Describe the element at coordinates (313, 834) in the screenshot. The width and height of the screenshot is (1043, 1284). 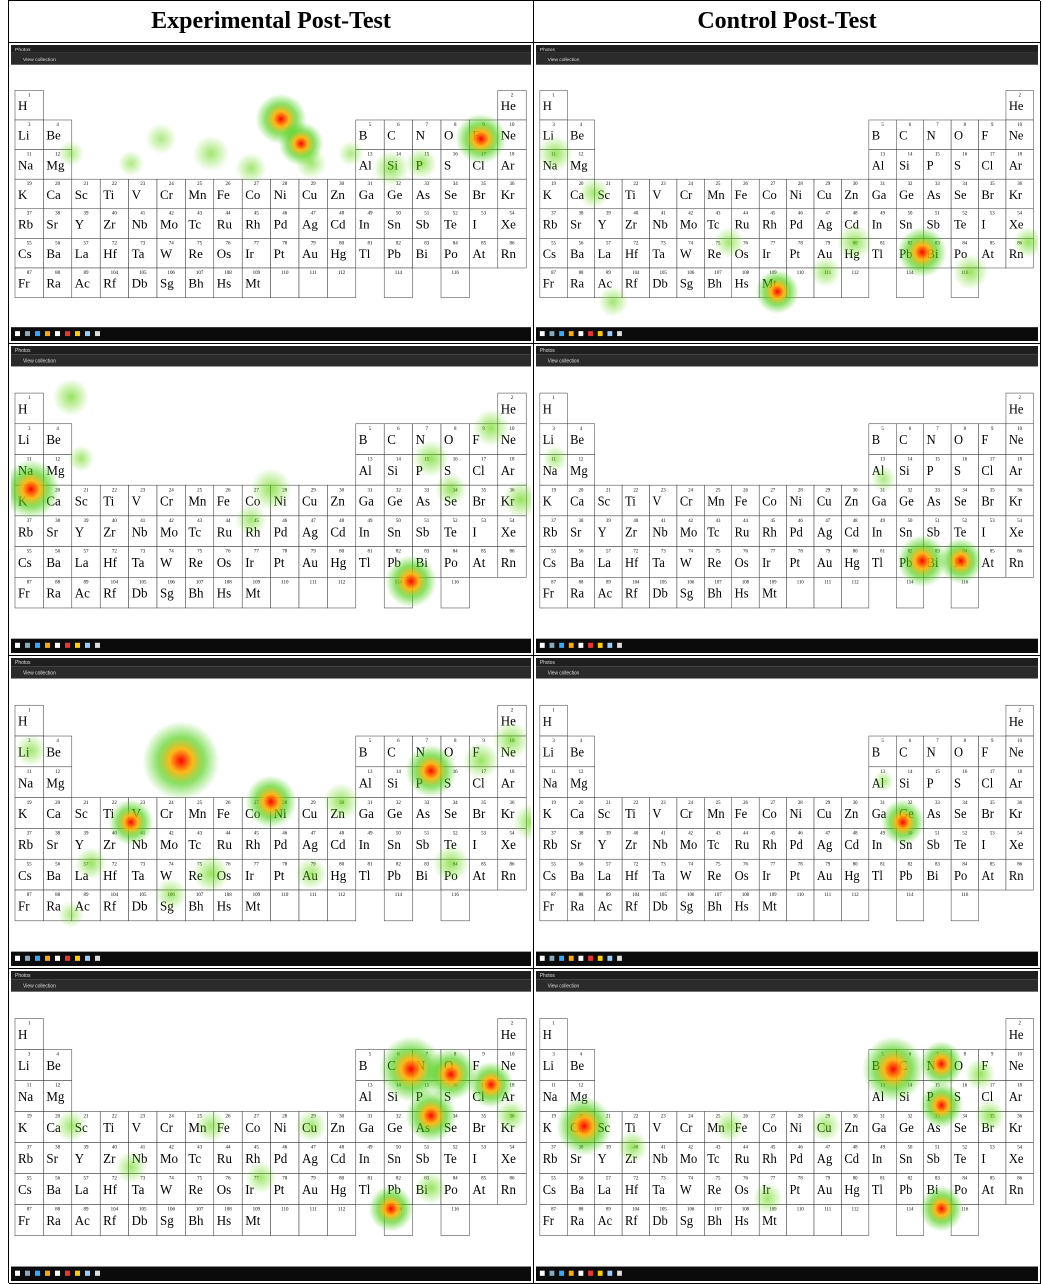
I see `atomic-number: 47` at that location.